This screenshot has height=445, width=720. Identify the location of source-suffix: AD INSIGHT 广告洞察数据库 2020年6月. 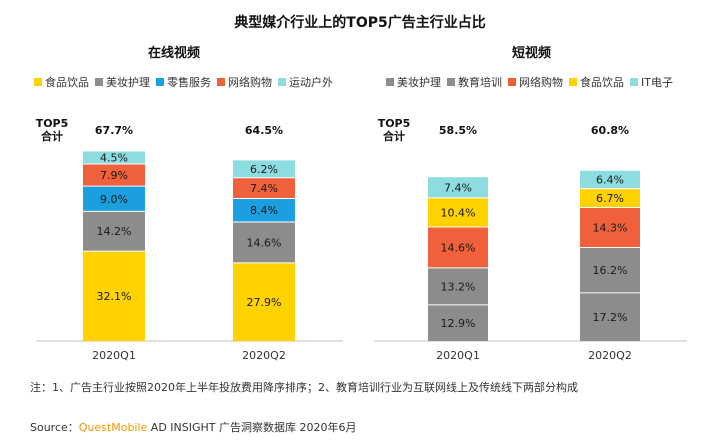
(252, 427).